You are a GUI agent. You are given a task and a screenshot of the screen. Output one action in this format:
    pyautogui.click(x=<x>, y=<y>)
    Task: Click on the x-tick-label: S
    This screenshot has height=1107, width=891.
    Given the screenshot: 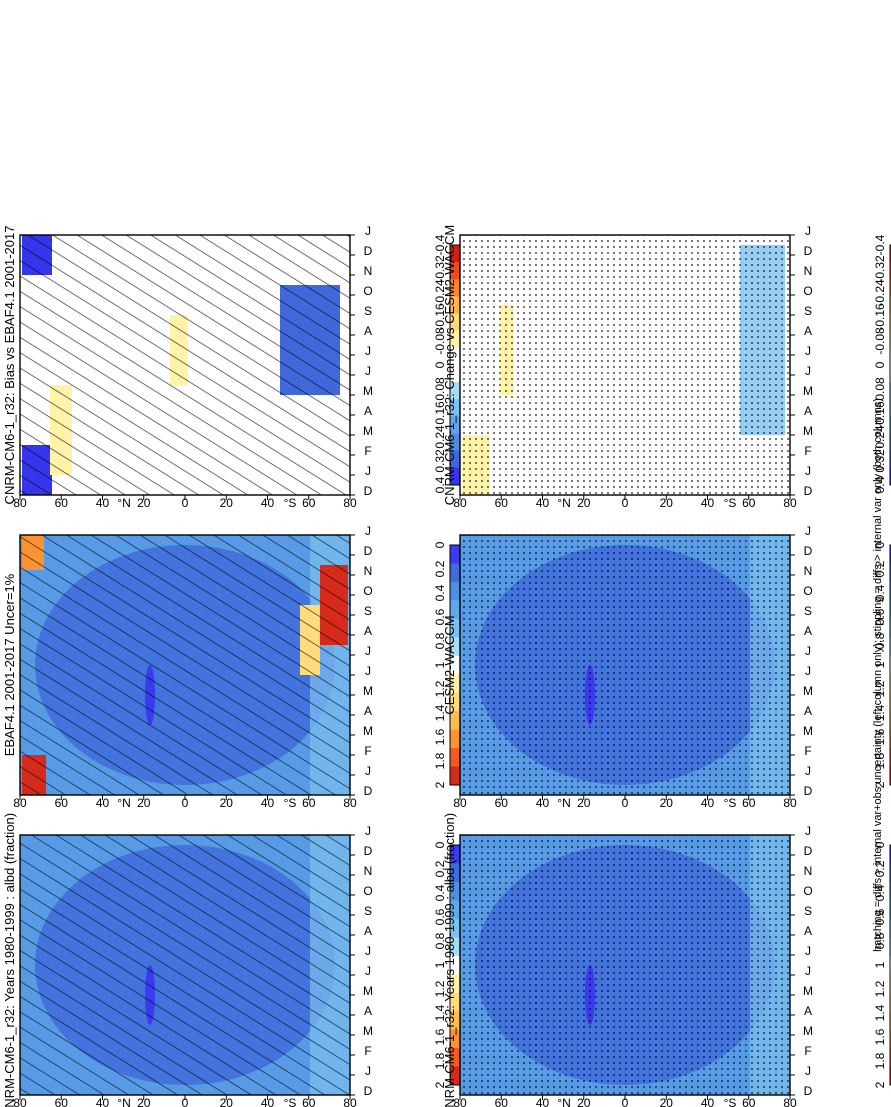 What is the action you would take?
    pyautogui.click(x=808, y=611)
    